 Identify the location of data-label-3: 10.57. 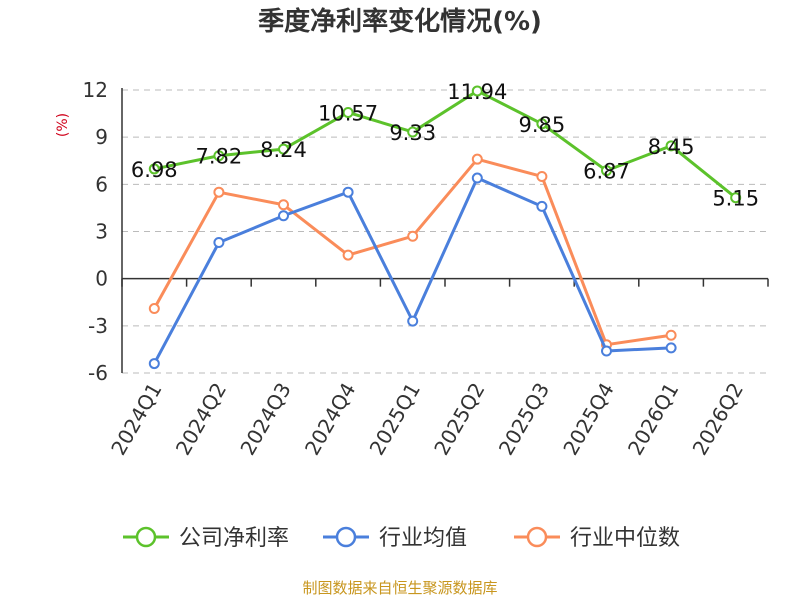
(348, 113).